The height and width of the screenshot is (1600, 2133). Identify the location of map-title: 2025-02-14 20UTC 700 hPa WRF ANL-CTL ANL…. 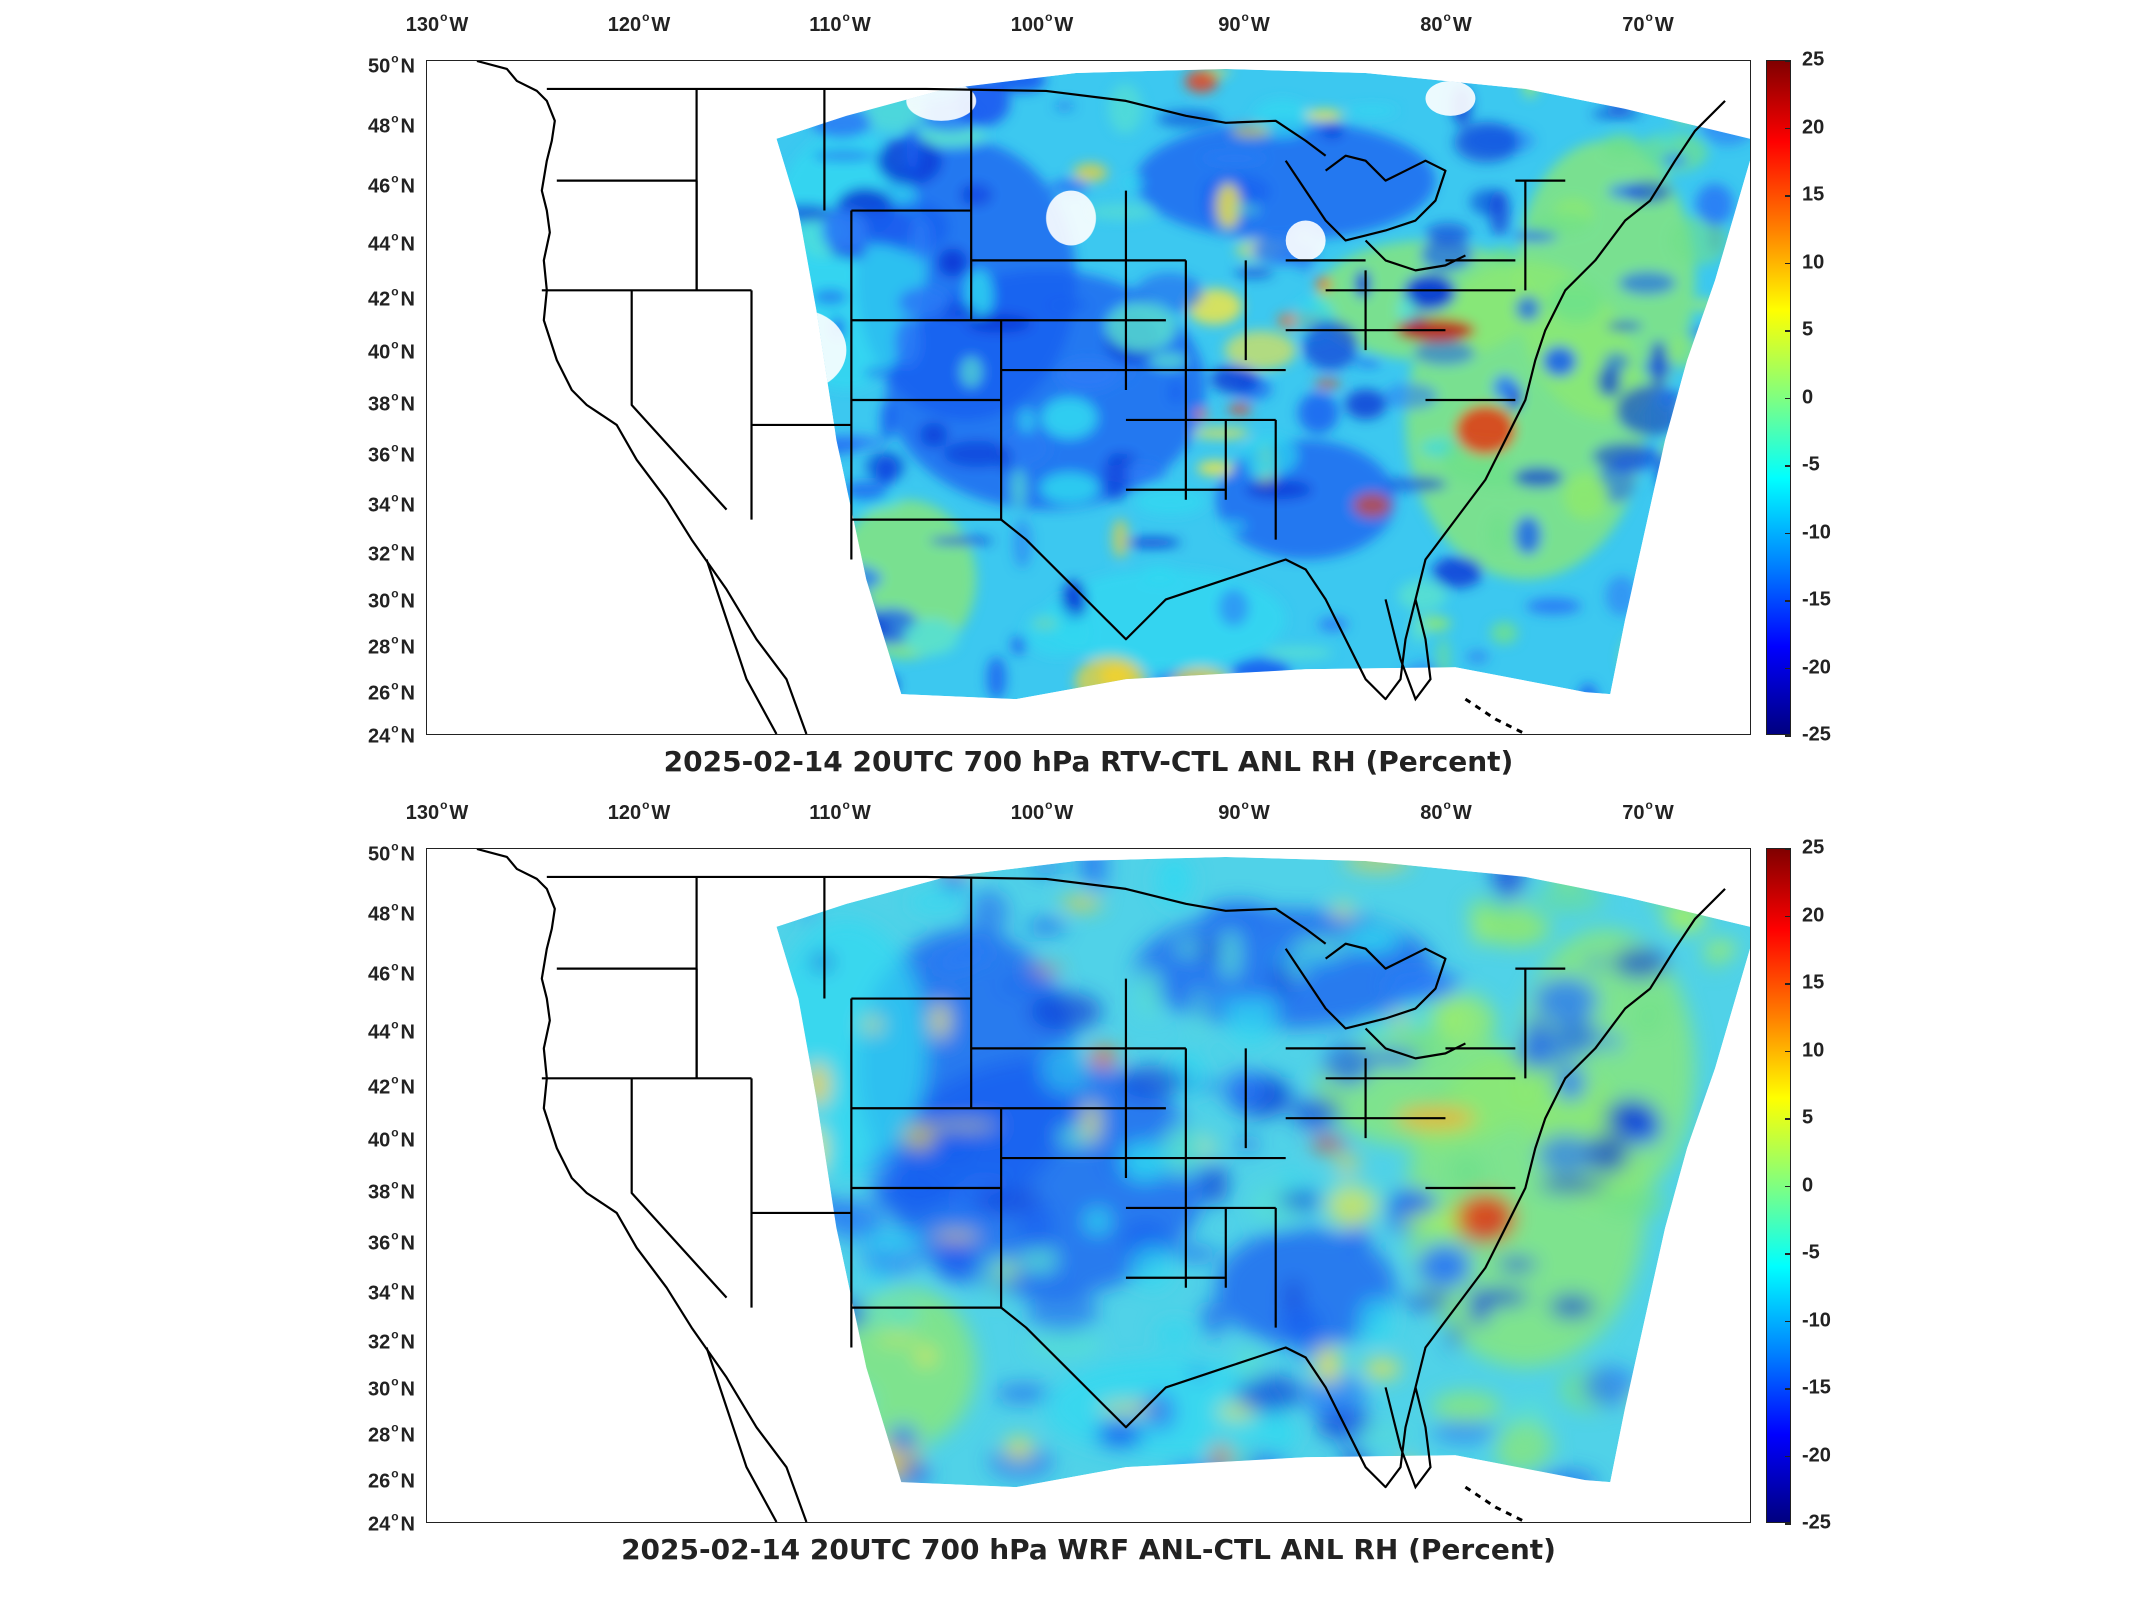
(1088, 1549).